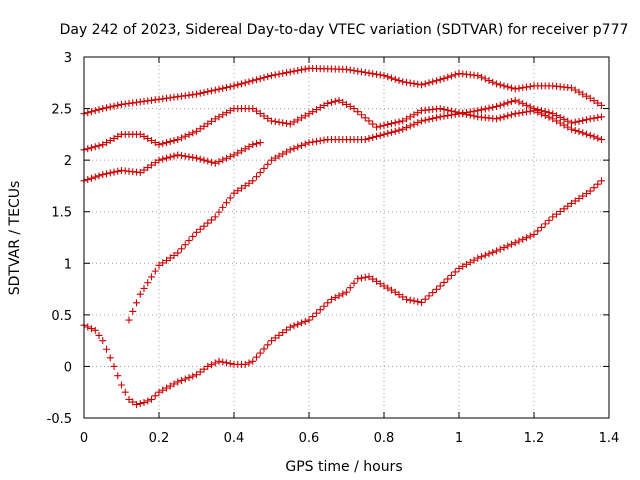 This screenshot has height=480, width=640. I want to click on x-tick-label: 1, so click(459, 438).